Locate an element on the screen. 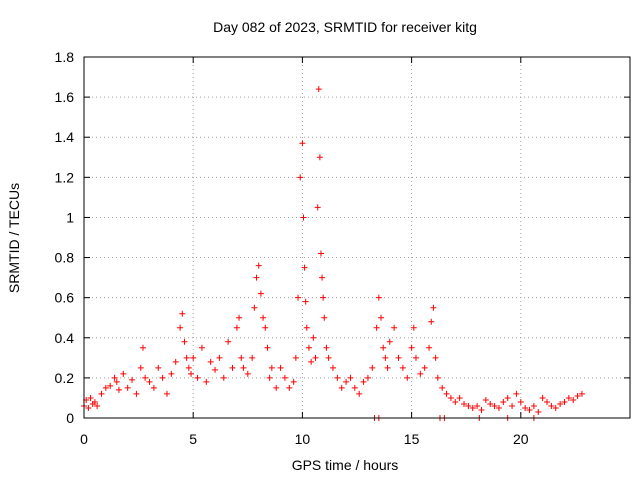 The width and height of the screenshot is (640, 480). y-tick-label: 1.2 is located at coordinates (65, 177).